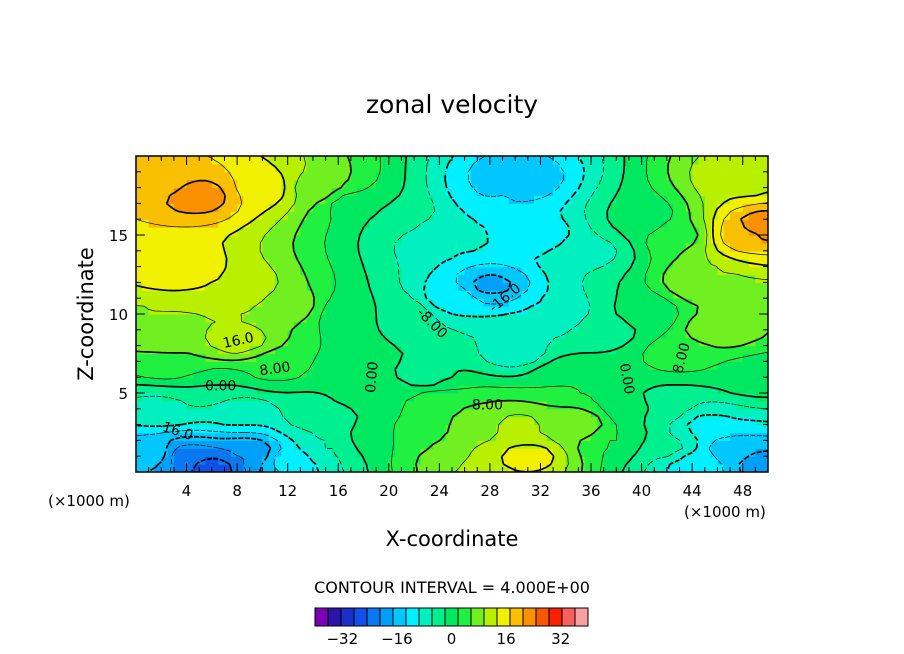 Image resolution: width=904 pixels, height=654 pixels. Describe the element at coordinates (489, 491) in the screenshot. I see `x-tick-label: 28` at that location.